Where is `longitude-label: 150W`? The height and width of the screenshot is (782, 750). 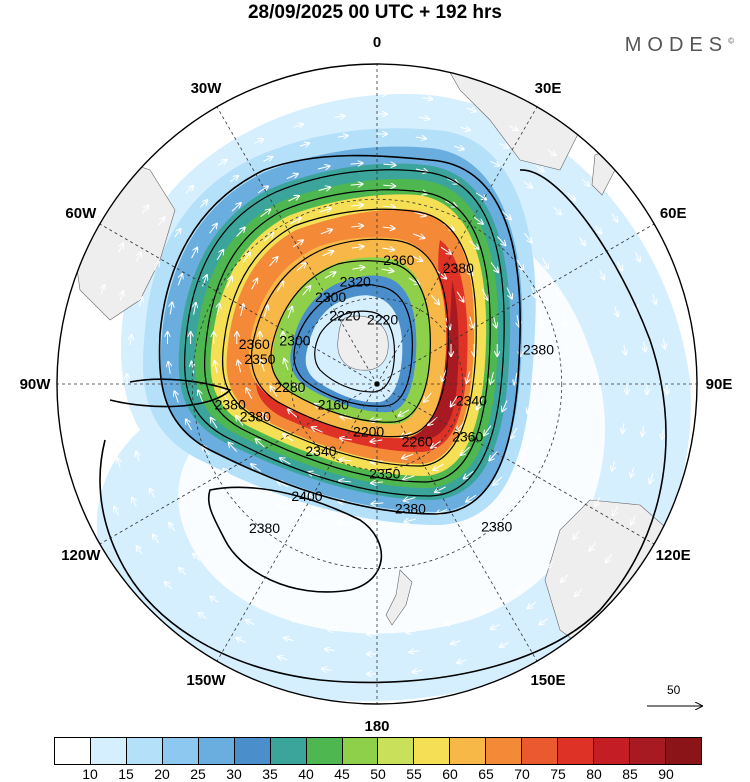
longitude-label: 150W is located at coordinates (206, 680).